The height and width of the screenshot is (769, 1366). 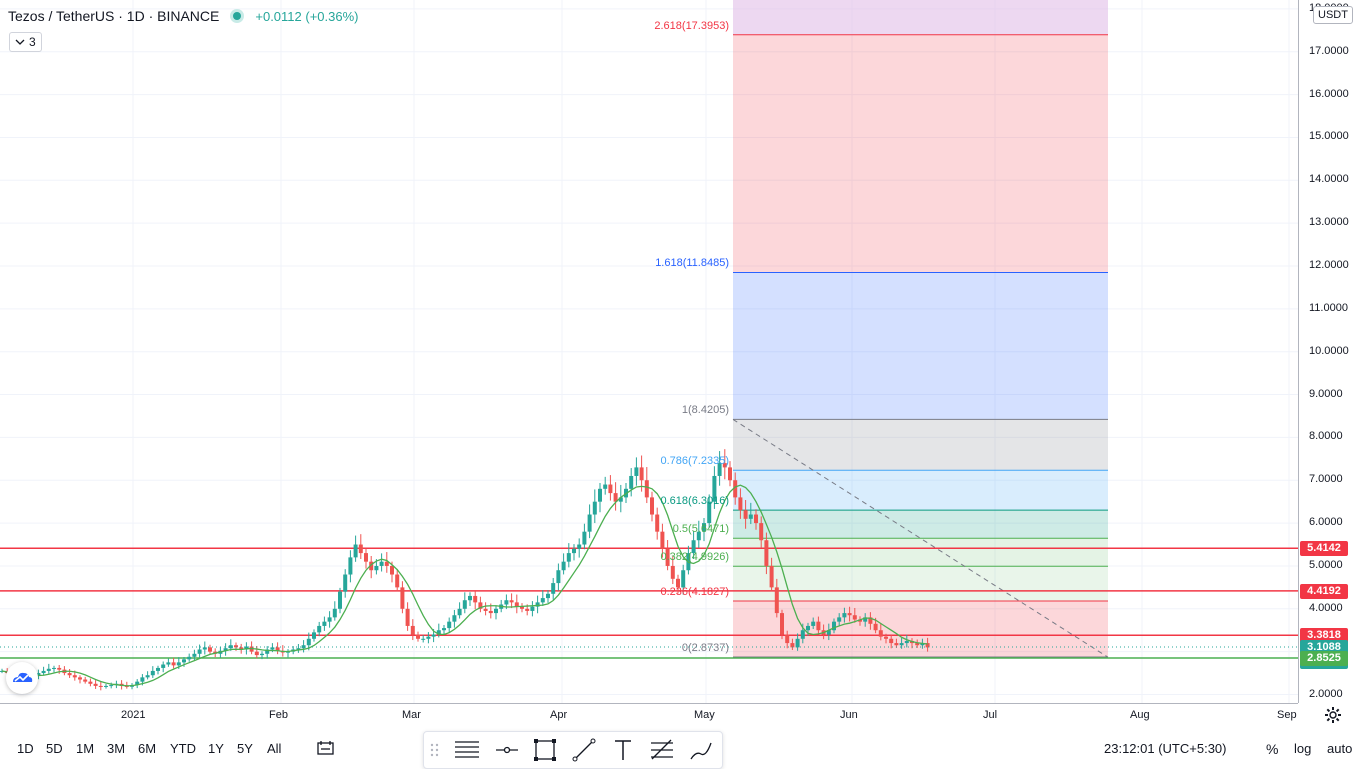 What do you see at coordinates (545, 750) in the screenshot?
I see `rectangle-icon` at bounding box center [545, 750].